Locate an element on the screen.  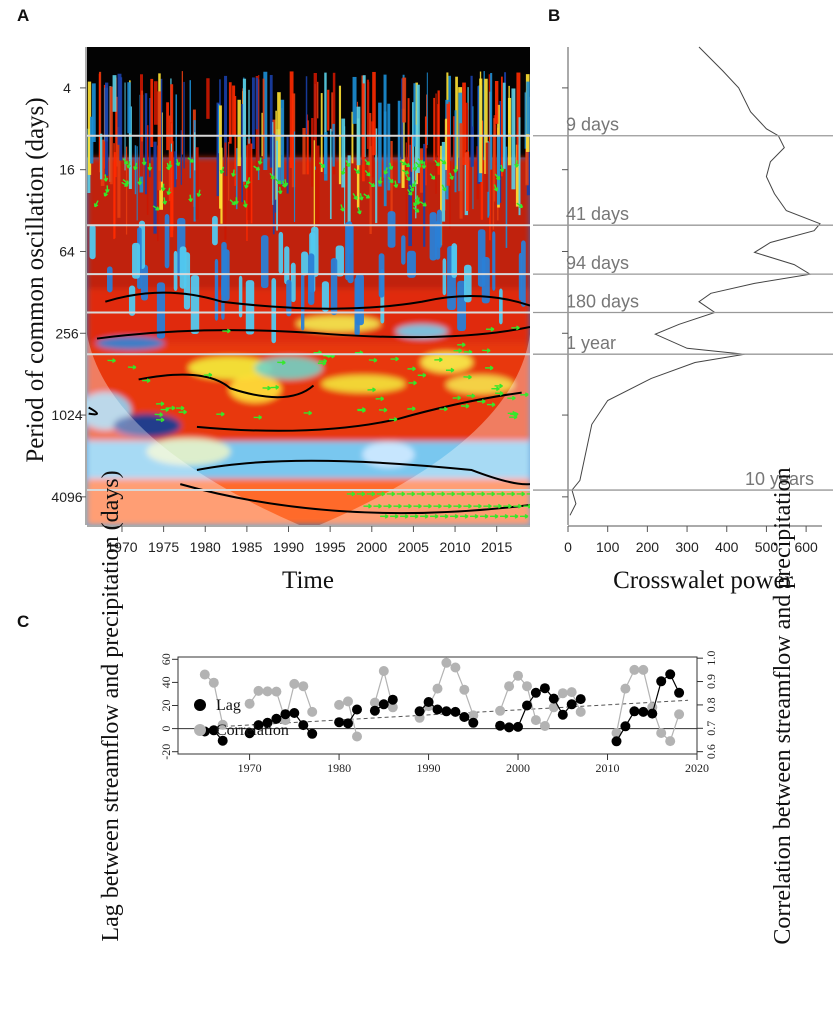
panel-letter-a: A is located at coordinates (23, 15).